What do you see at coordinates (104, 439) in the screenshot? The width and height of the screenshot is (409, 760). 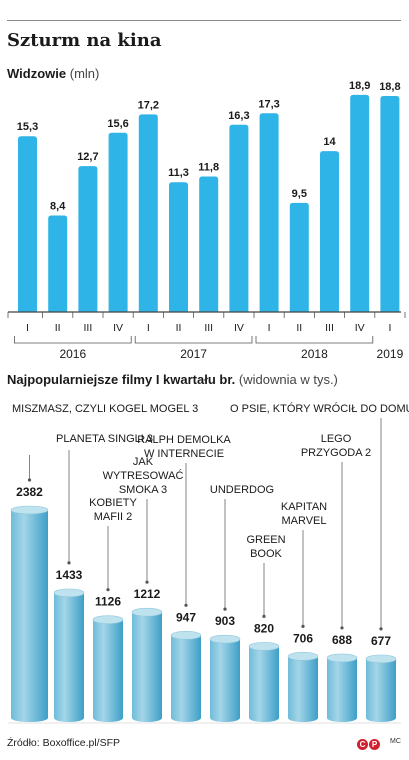 I see `category-label: PLANETA SINGLI 3` at bounding box center [104, 439].